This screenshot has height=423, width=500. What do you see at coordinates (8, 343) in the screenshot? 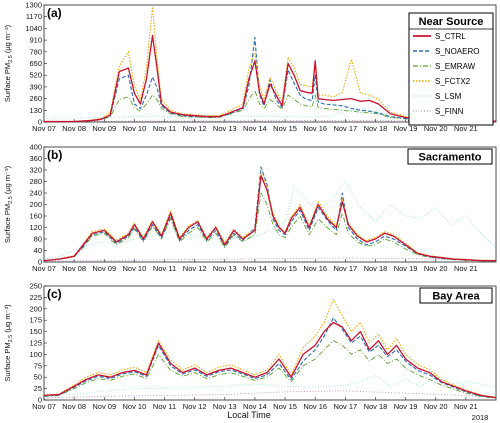
I see `y-axis-label-2: Surface PM2.5 (μg m⁻³)` at bounding box center [8, 343].